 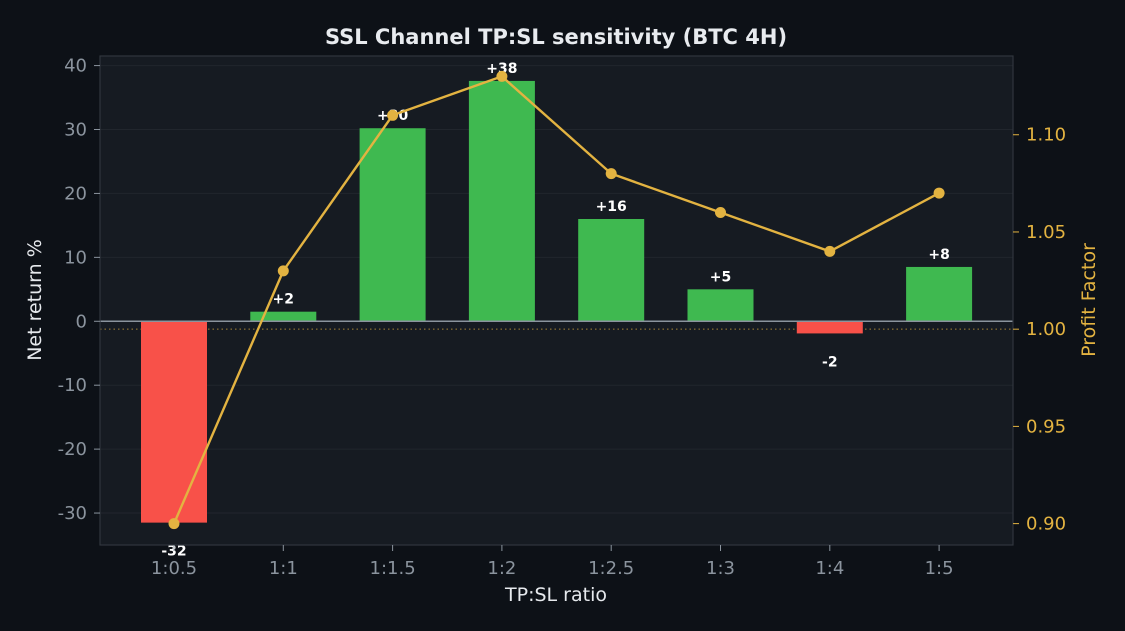 What do you see at coordinates (283, 300) in the screenshot?
I see `bar-data-label: +2` at bounding box center [283, 300].